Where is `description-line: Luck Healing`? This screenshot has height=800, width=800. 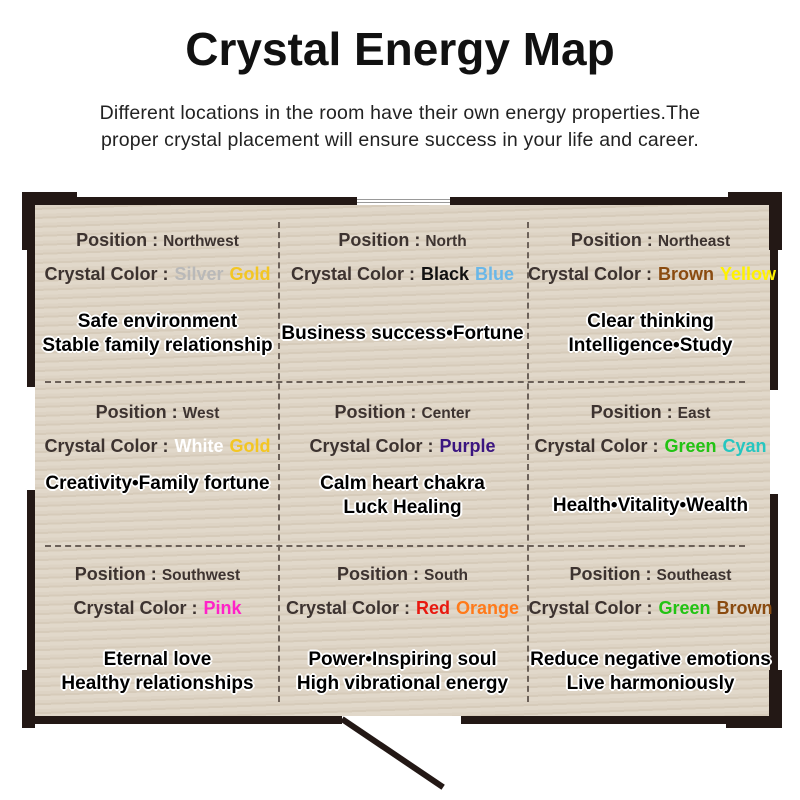
description-line: Luck Healing is located at coordinates (402, 507).